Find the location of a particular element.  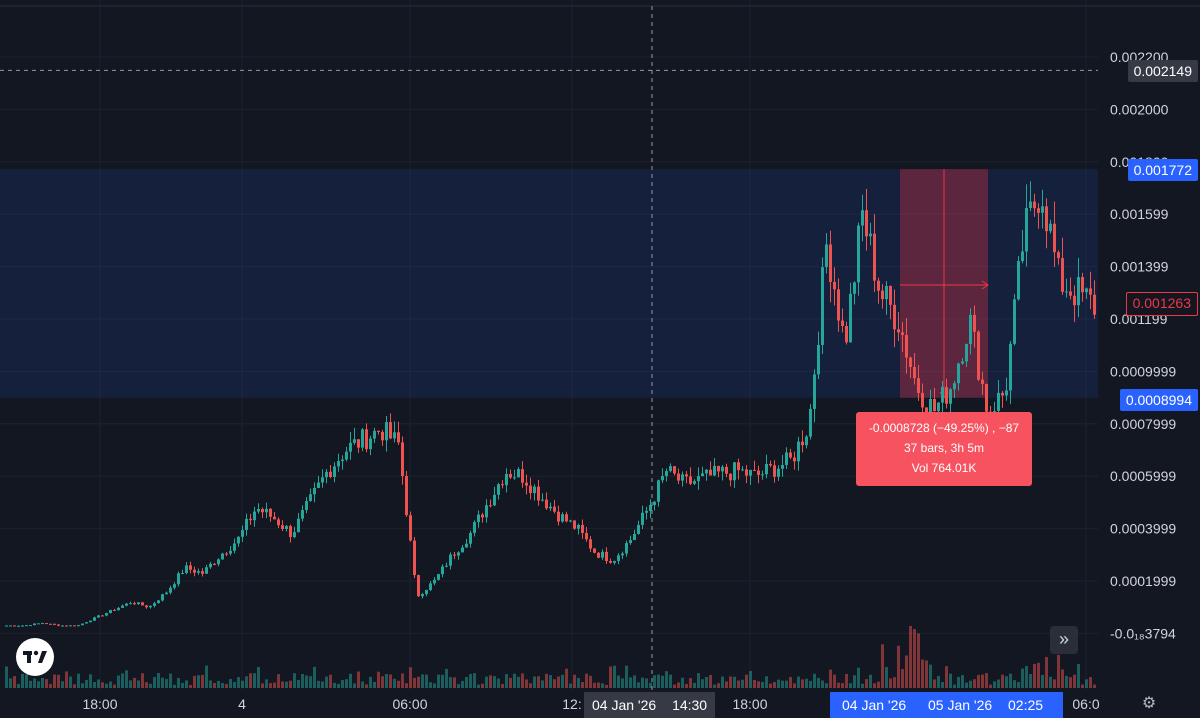

tradingview-logo is located at coordinates (35, 657).